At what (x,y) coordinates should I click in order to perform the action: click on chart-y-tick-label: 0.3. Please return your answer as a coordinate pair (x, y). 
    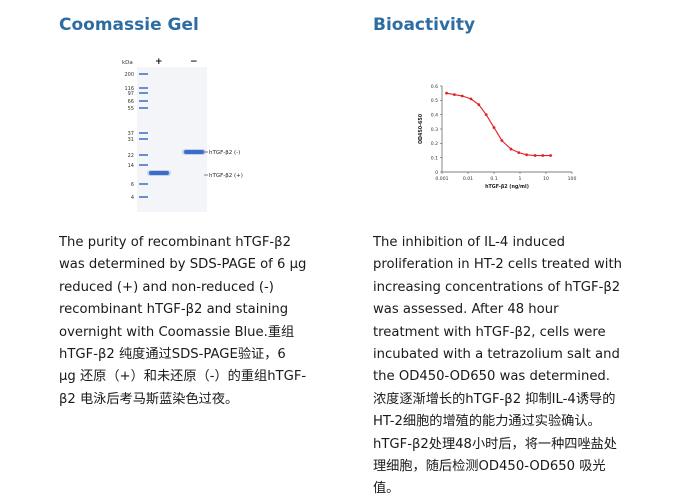
    Looking at the image, I should click on (434, 130).